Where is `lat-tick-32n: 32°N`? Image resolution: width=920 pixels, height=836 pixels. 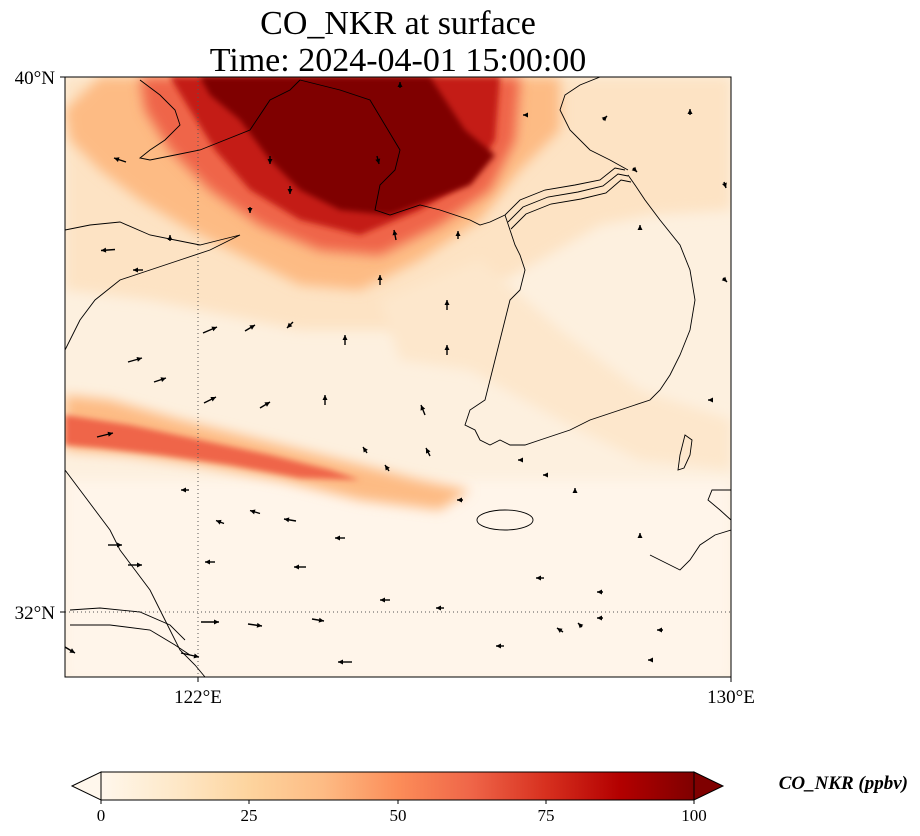
lat-tick-32n: 32°N is located at coordinates (35, 613).